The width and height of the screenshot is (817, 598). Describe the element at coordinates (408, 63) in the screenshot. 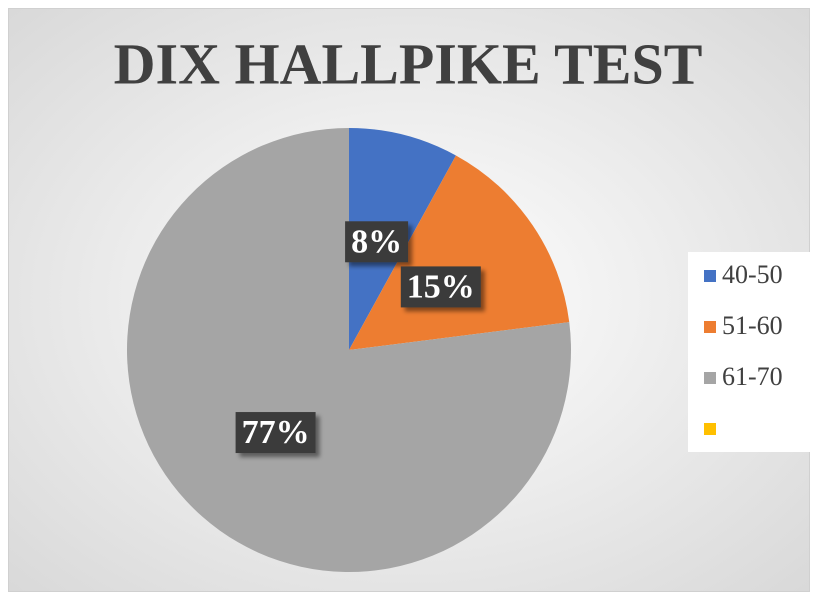

I see `chart-title: DIX HALLPIKE TEST` at that location.